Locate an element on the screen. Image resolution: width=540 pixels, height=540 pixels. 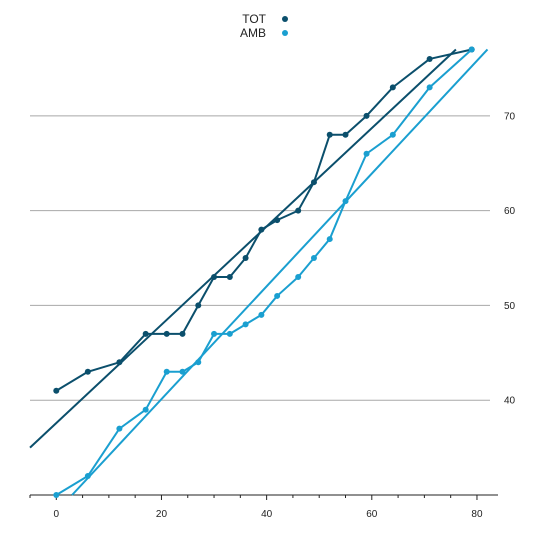
y-tick-label-50: 50 is located at coordinates (510, 306).